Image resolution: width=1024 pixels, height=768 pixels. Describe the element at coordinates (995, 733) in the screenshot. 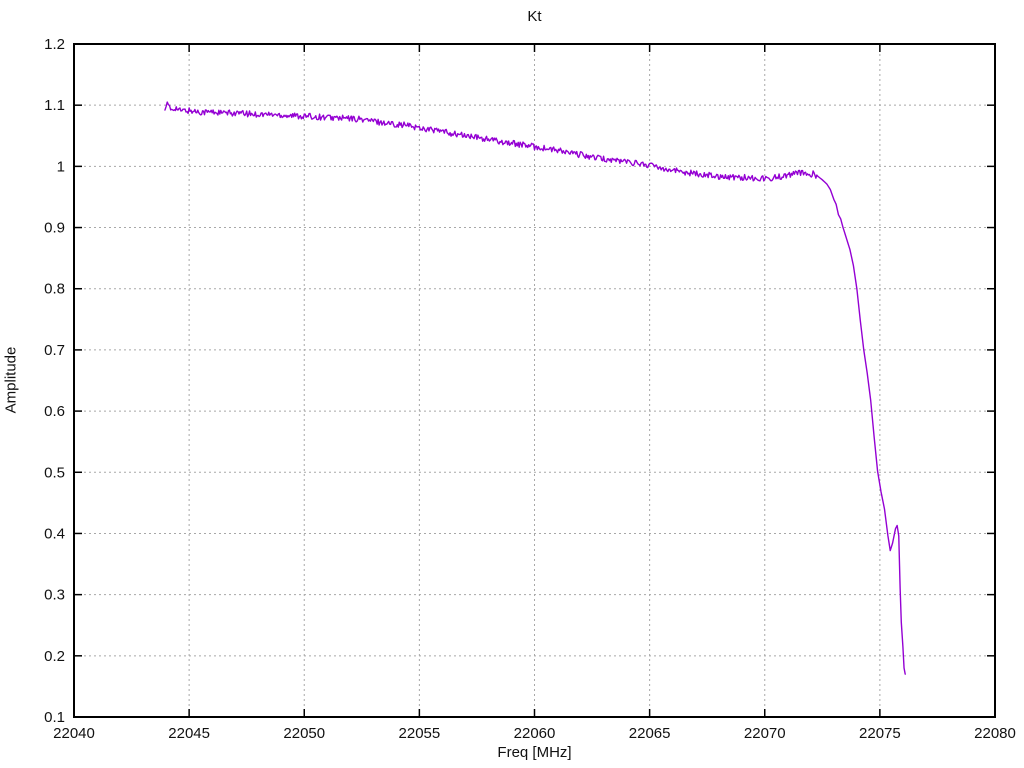

I see `x-tick-label: 22080` at that location.